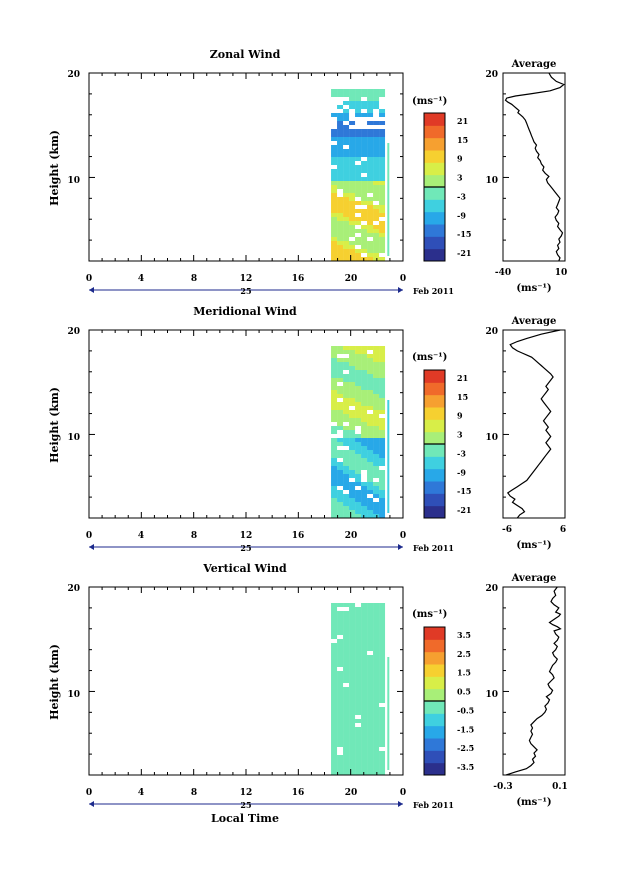 This screenshot has width=618, height=873. I want to click on vertical-colorbar-tick-label: -2.5, so click(465, 748).